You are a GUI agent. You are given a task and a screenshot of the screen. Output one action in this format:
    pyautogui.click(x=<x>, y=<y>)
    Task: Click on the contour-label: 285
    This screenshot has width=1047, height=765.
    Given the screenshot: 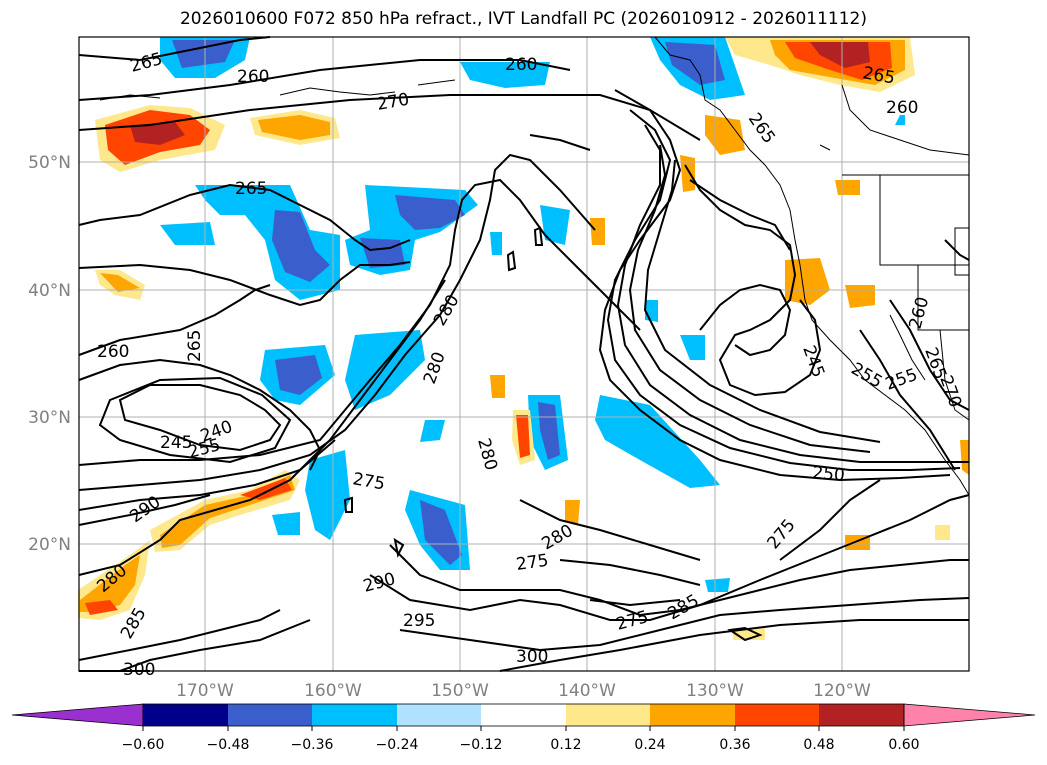 What is the action you would take?
    pyautogui.click(x=684, y=608)
    